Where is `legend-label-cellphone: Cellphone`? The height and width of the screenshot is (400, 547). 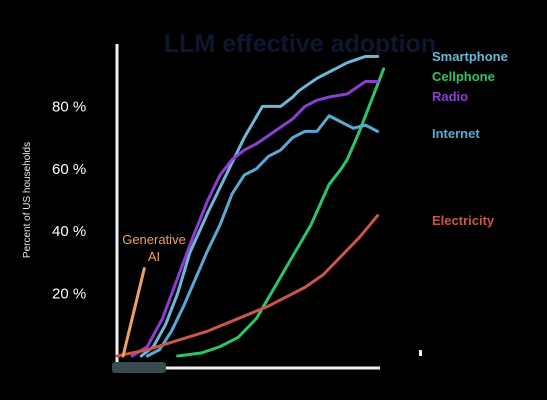
legend-label-cellphone: Cellphone is located at coordinates (463, 76).